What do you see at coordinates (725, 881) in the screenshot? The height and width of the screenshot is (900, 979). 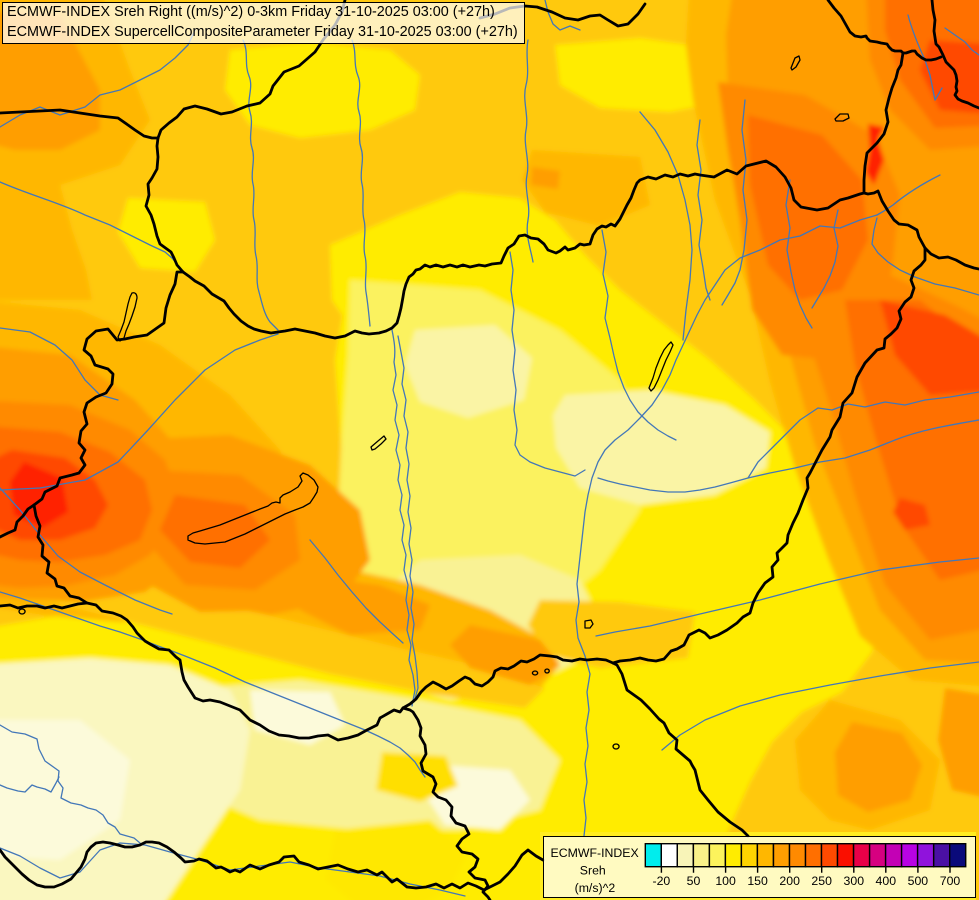 I see `svg-text: 100` at bounding box center [725, 881].